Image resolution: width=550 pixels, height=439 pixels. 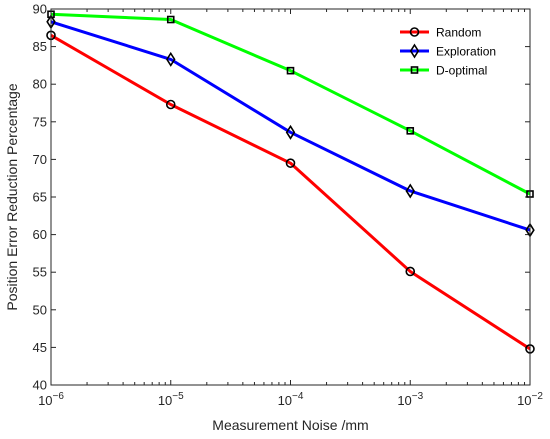 I want to click on x-tick-label: 10⁻⁴, so click(x=291, y=399).